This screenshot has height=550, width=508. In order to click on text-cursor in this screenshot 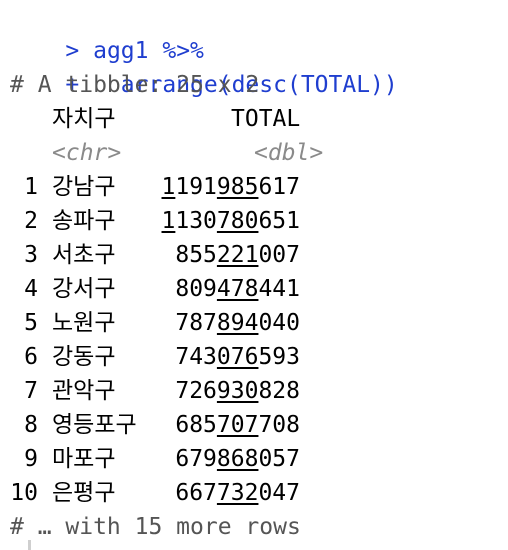, I will do `click(29, 545)`.